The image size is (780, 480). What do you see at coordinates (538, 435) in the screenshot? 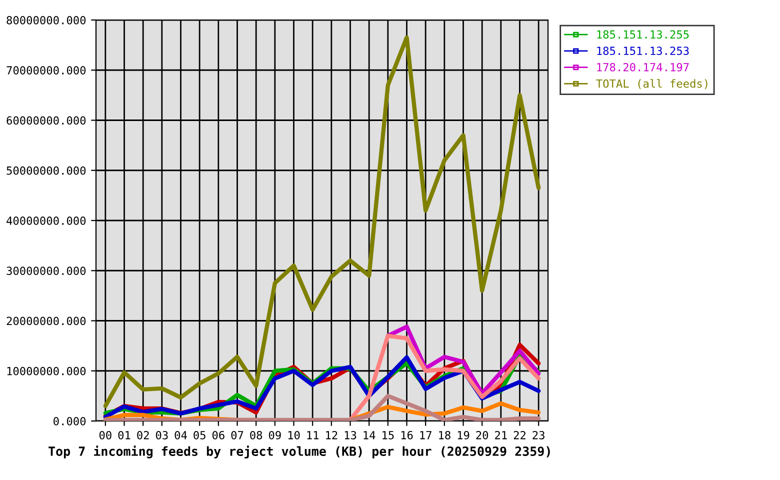
I see `x-tick-label: 23` at bounding box center [538, 435].